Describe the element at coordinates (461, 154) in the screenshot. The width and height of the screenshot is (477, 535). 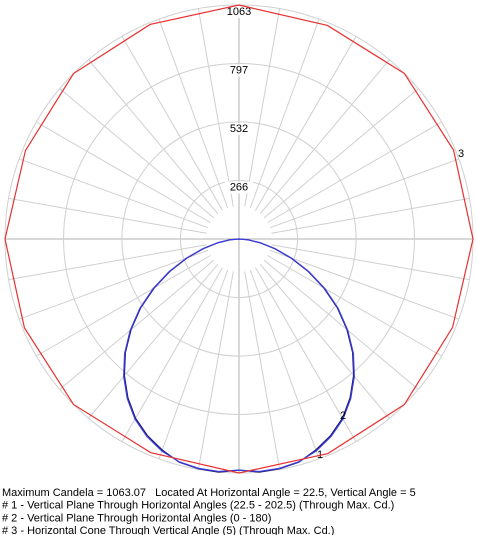
I see `curve-label: 3` at that location.